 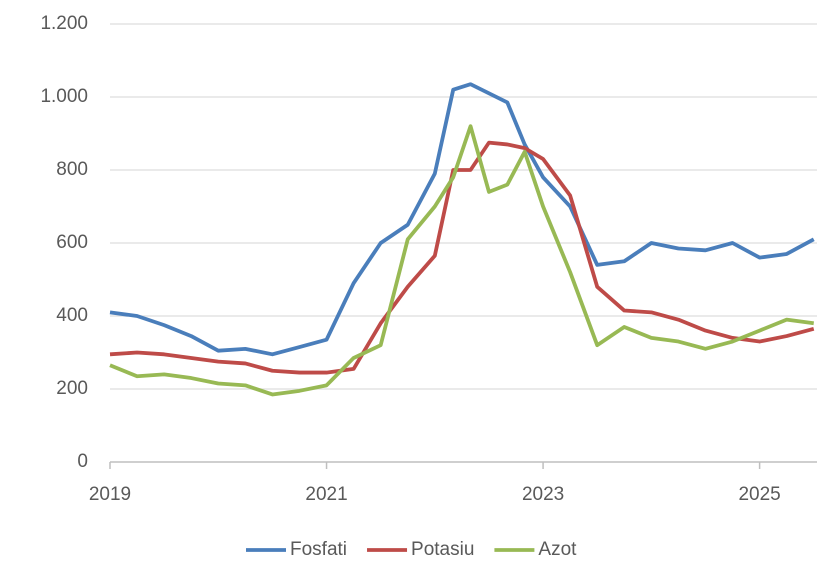 I want to click on x-tick-label: 2023, so click(x=543, y=494).